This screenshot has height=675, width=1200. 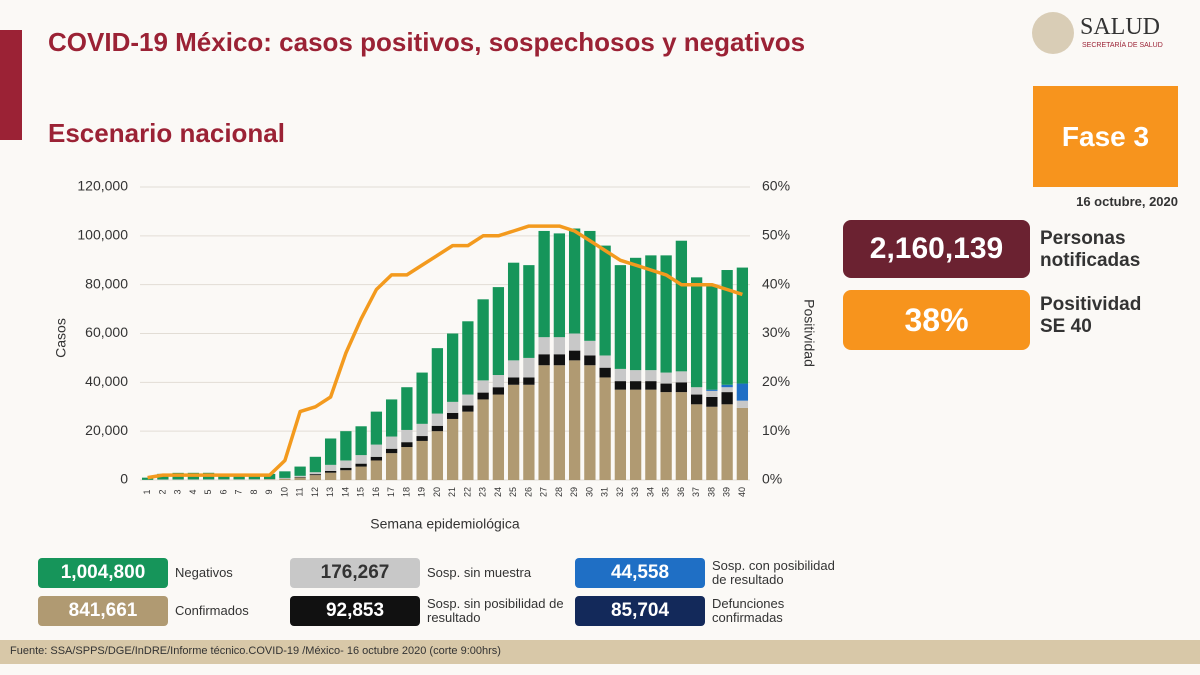 What do you see at coordinates (605, 492) in the screenshot?
I see `x-tick-label: 31` at bounding box center [605, 492].